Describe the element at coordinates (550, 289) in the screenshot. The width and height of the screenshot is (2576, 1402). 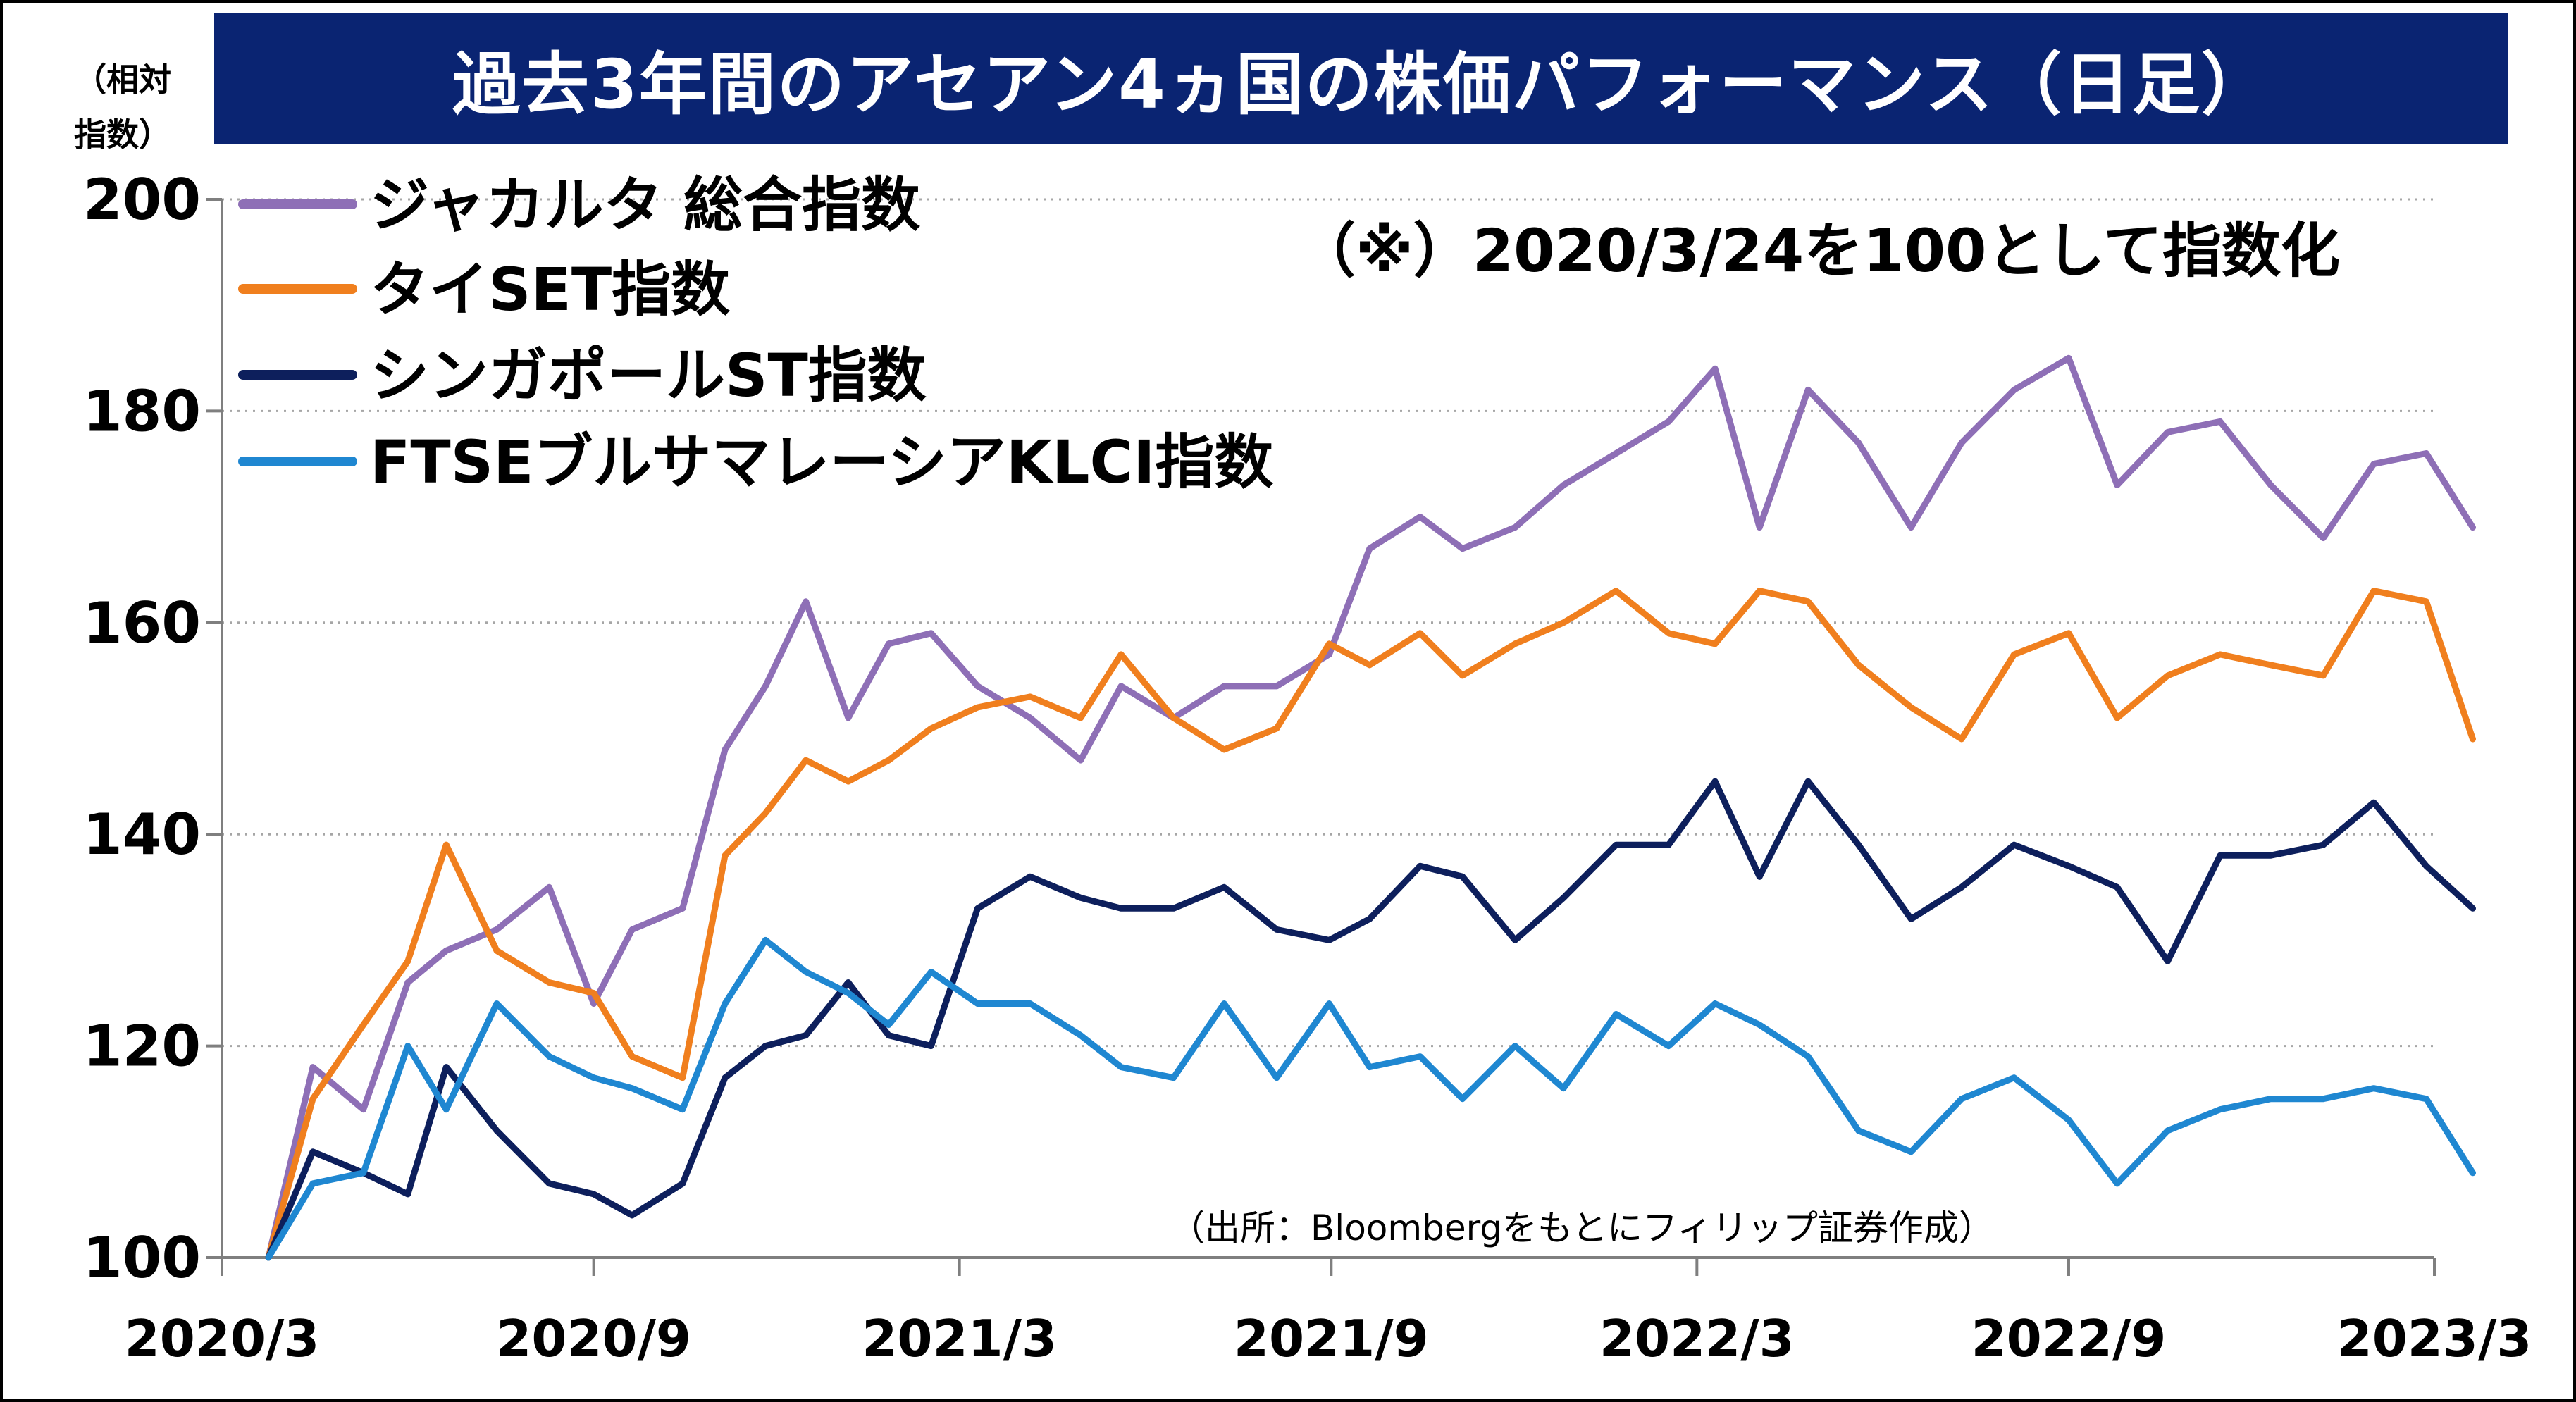
I see `legend-label-2: タイSET指数` at that location.